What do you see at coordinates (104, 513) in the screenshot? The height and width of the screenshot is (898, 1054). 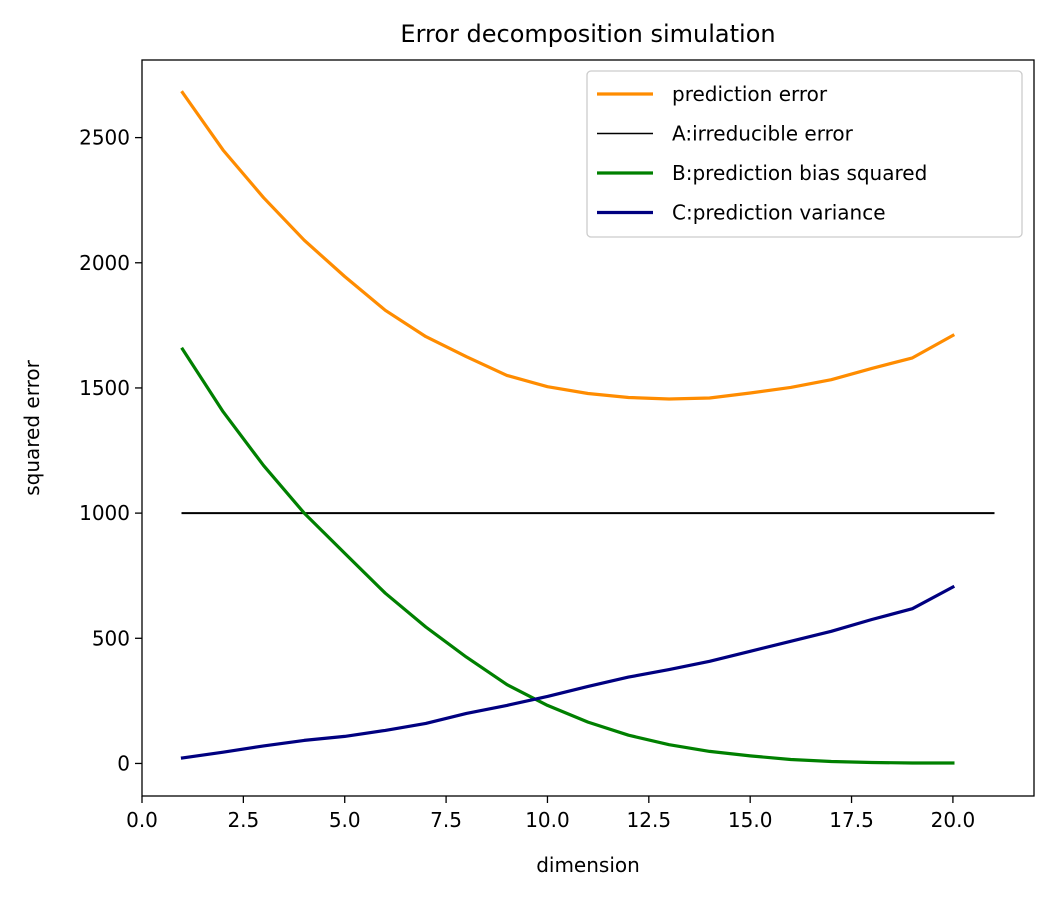 I see `y-tick-label: 1000` at bounding box center [104, 513].